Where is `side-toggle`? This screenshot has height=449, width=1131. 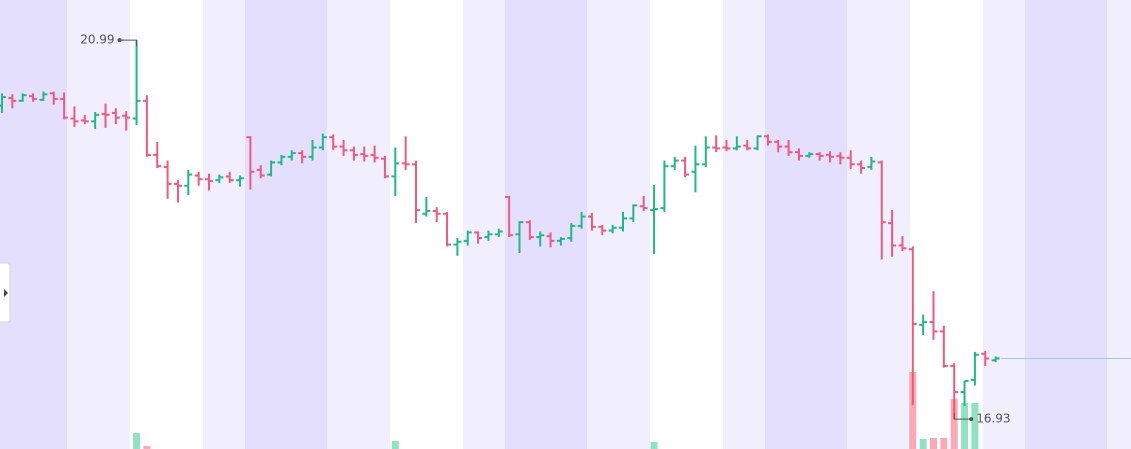
side-toggle is located at coordinates (5, 292).